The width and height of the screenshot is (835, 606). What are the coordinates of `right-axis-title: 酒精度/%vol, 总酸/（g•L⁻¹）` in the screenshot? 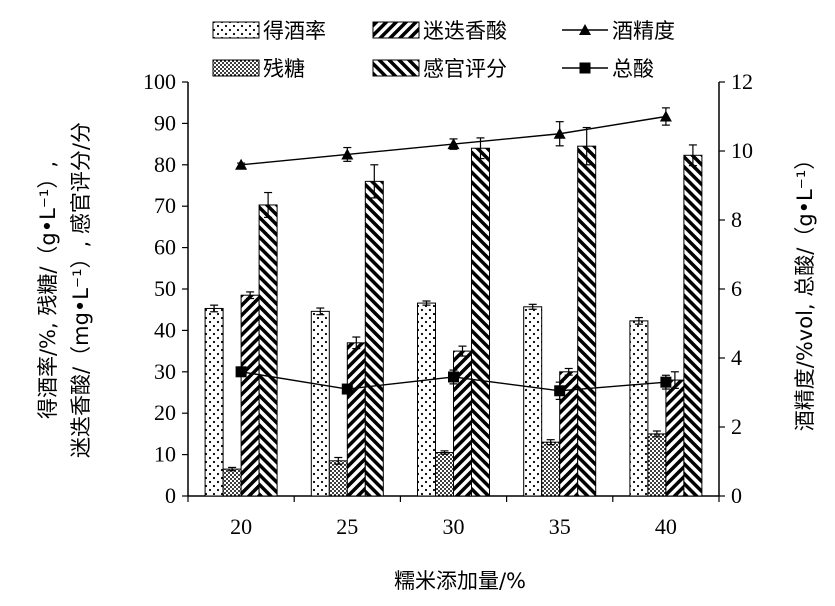 It's located at (805, 290).